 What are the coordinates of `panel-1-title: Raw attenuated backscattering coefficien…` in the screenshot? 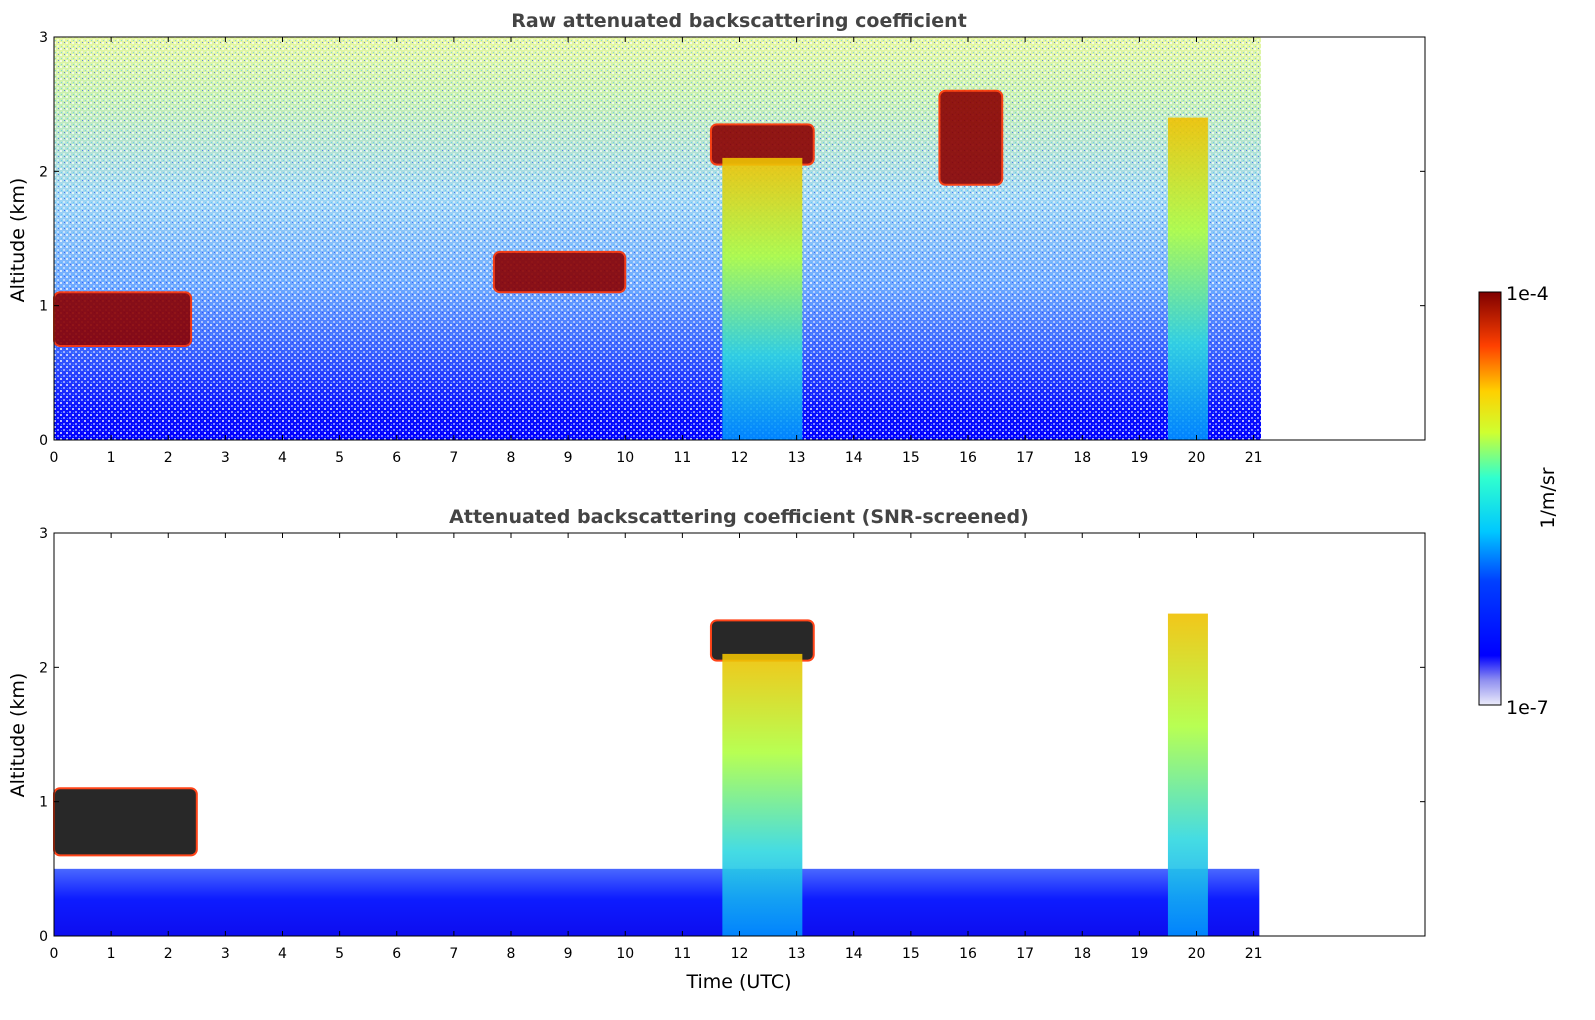 It's located at (739, 21).